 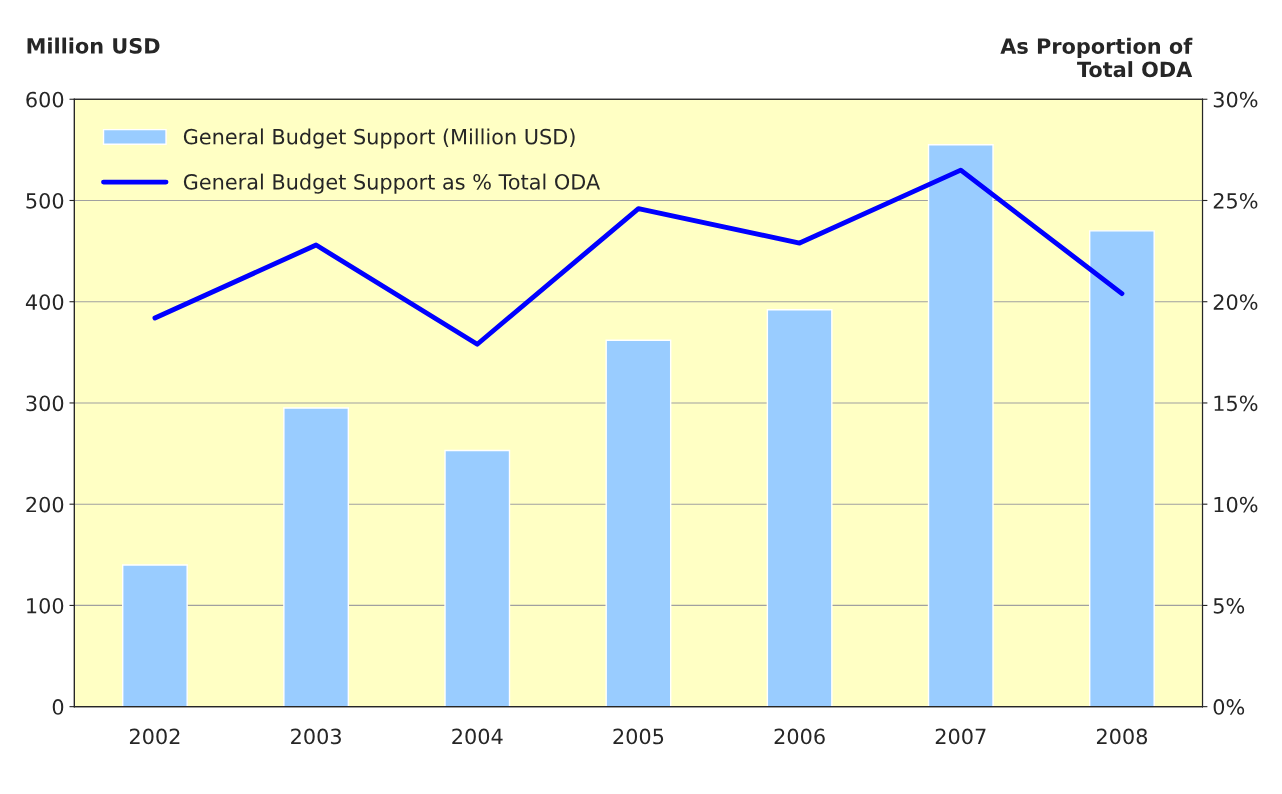 I want to click on legend-label: General Budget Support as % Total ODA, so click(x=392, y=183).